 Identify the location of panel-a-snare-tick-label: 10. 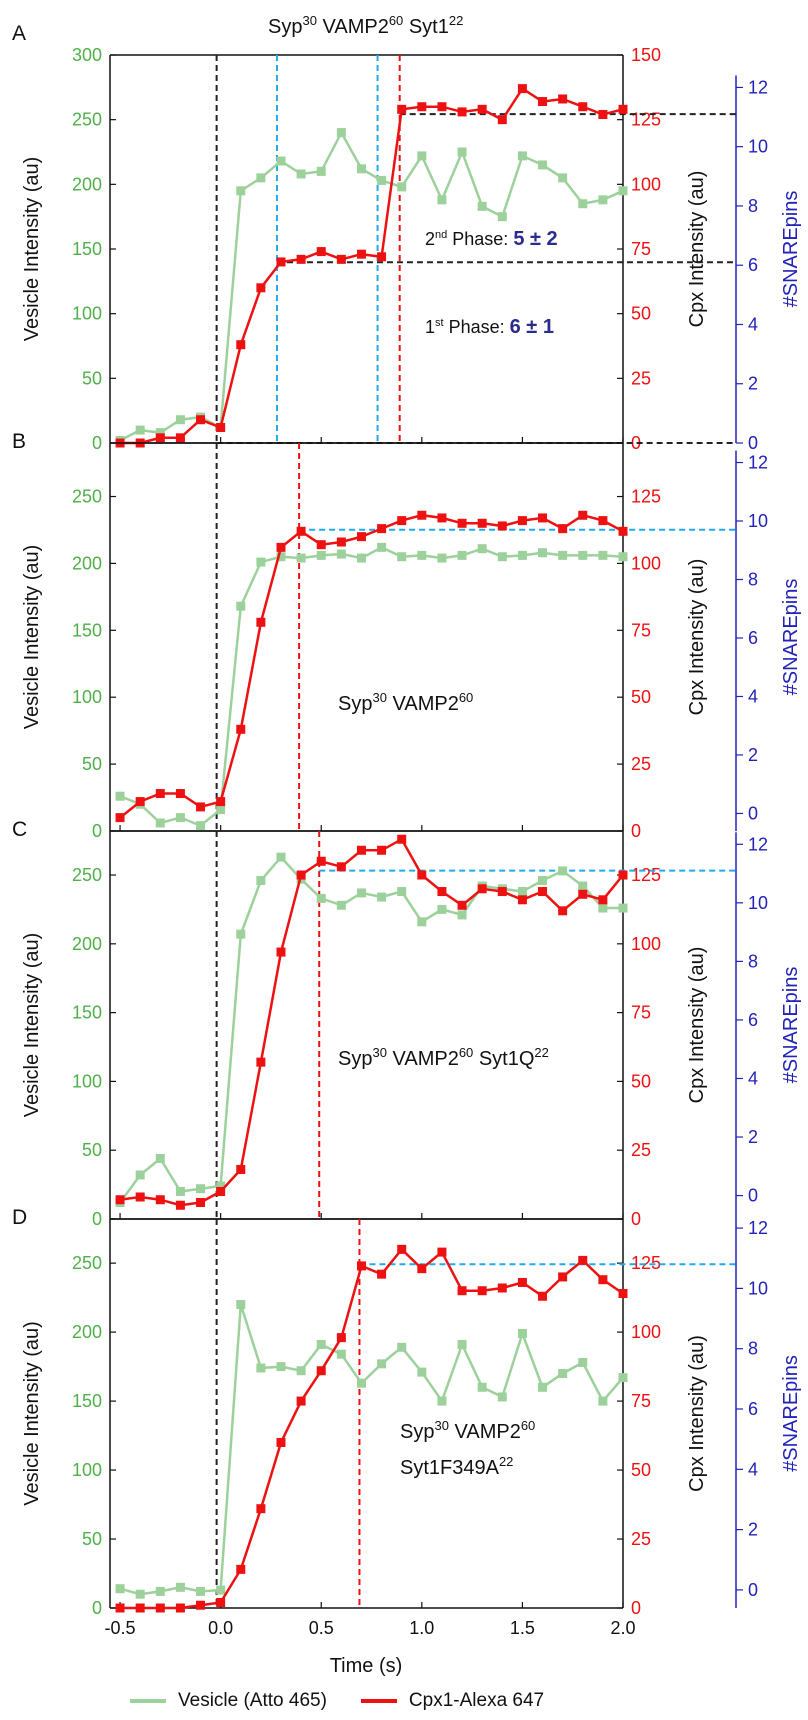
(758, 147).